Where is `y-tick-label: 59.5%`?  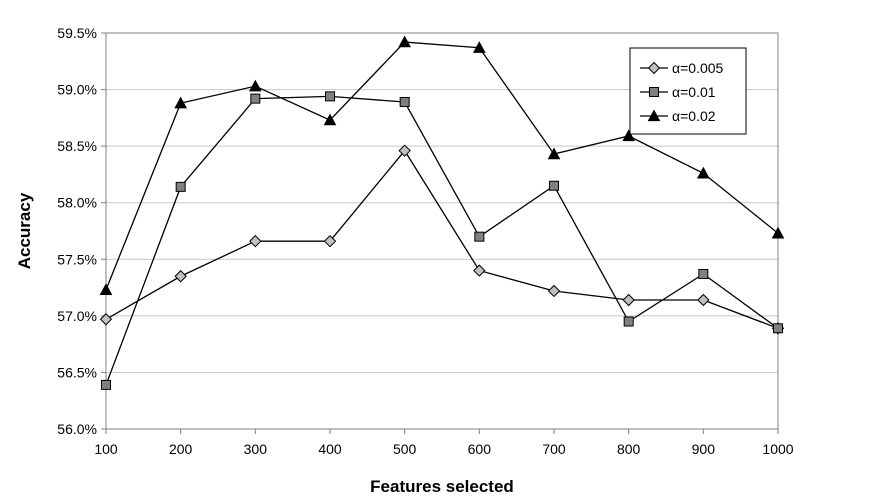 y-tick-label: 59.5% is located at coordinates (77, 33).